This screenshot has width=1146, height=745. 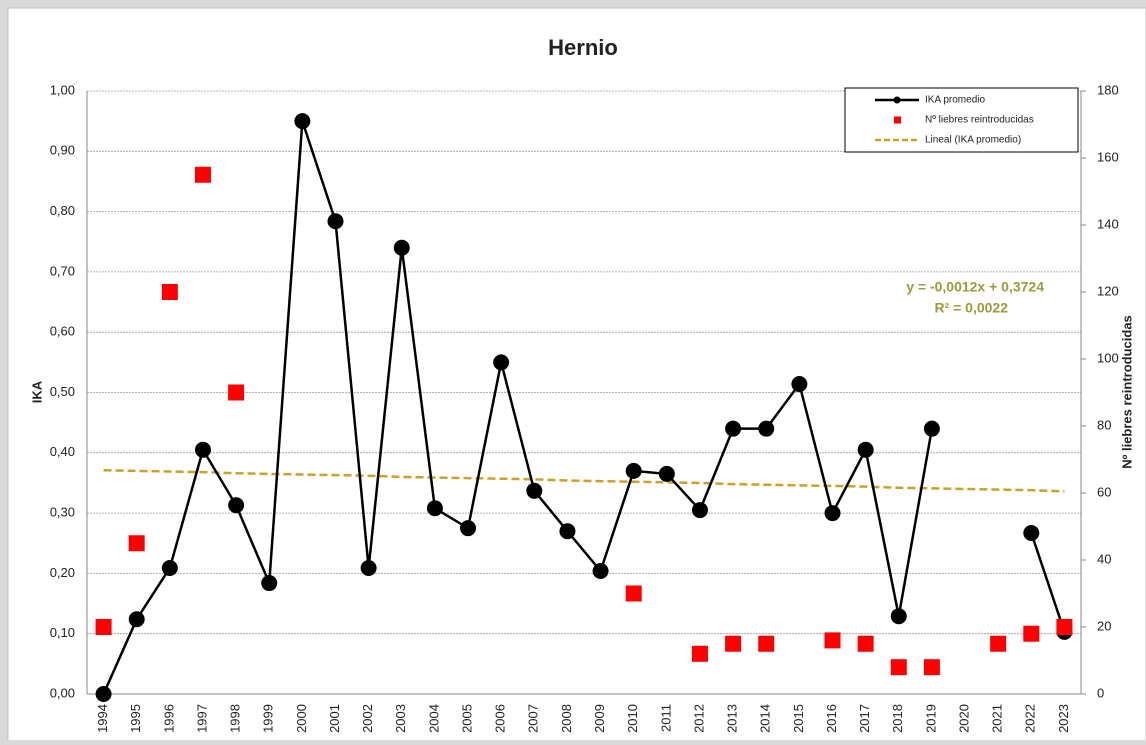 I want to click on y-tick-label: 0,50, so click(x=62, y=391).